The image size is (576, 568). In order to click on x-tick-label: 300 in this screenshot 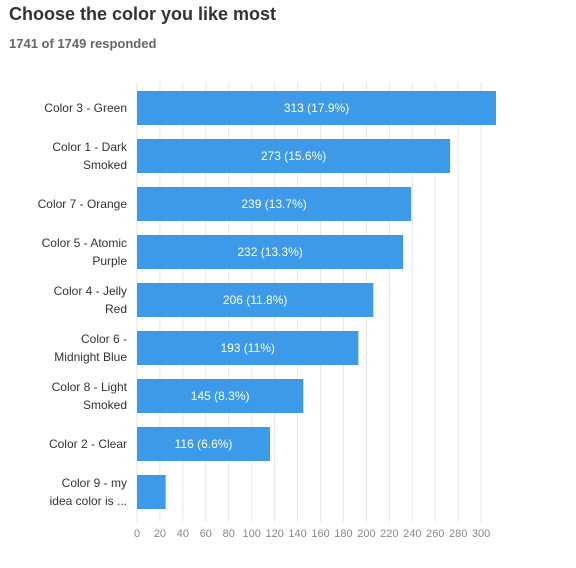, I will do `click(481, 534)`.